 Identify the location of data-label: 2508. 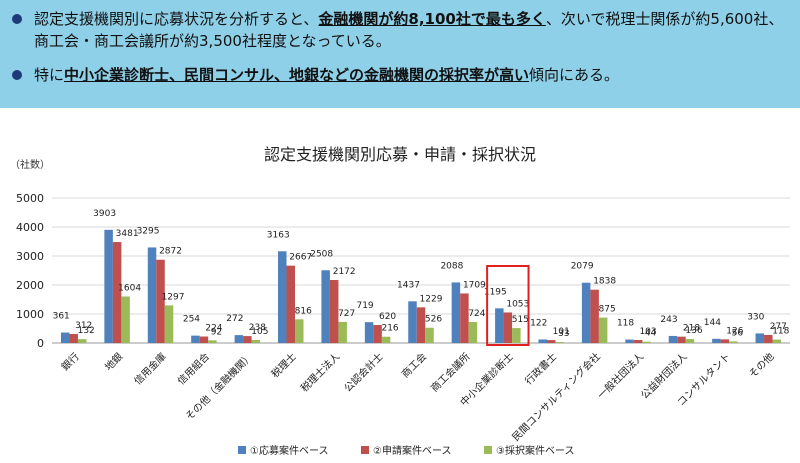
(321, 254).